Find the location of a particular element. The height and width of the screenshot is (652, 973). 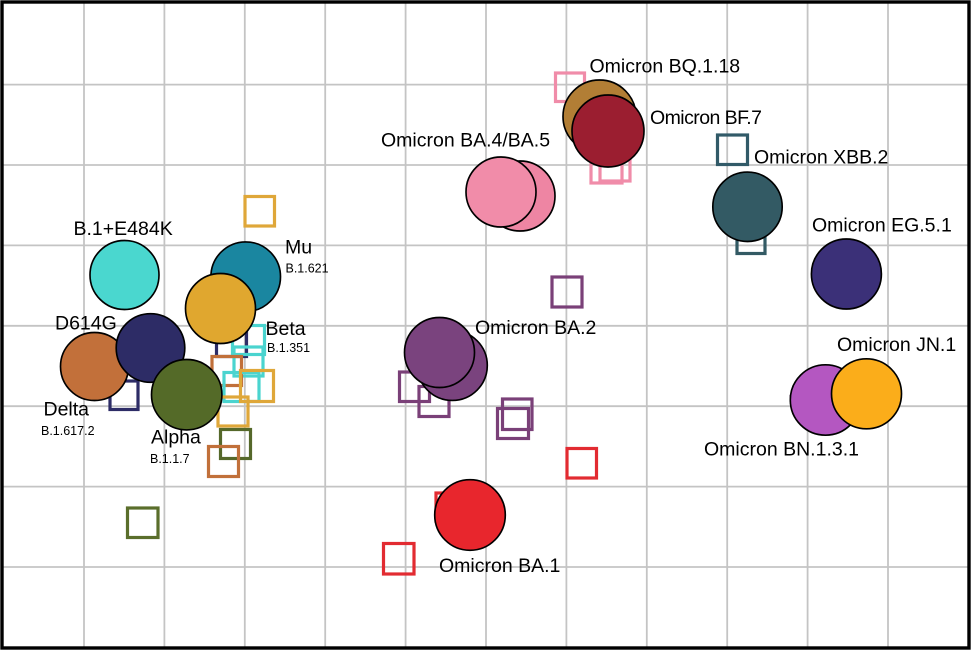

svg-text: Mu is located at coordinates (298, 248).